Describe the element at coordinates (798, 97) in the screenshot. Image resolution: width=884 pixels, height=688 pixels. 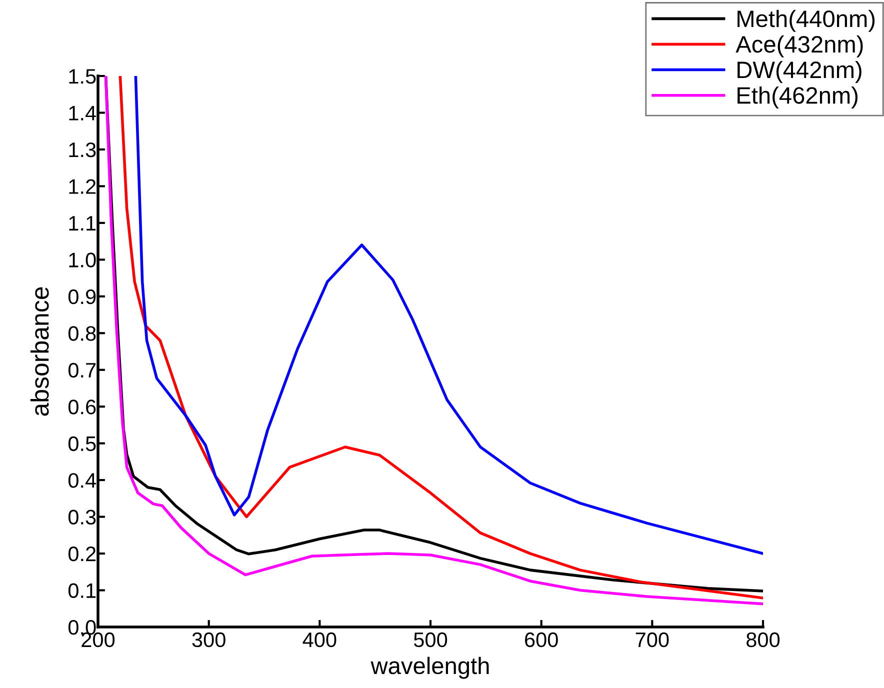
I see `legend-label: Eth(462nm)` at that location.